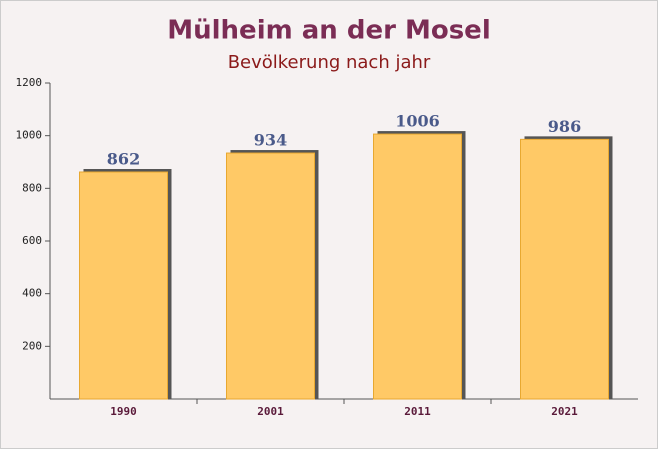 This screenshot has height=449, width=658. Describe the element at coordinates (270, 140) in the screenshot. I see `value-label: 934` at that location.